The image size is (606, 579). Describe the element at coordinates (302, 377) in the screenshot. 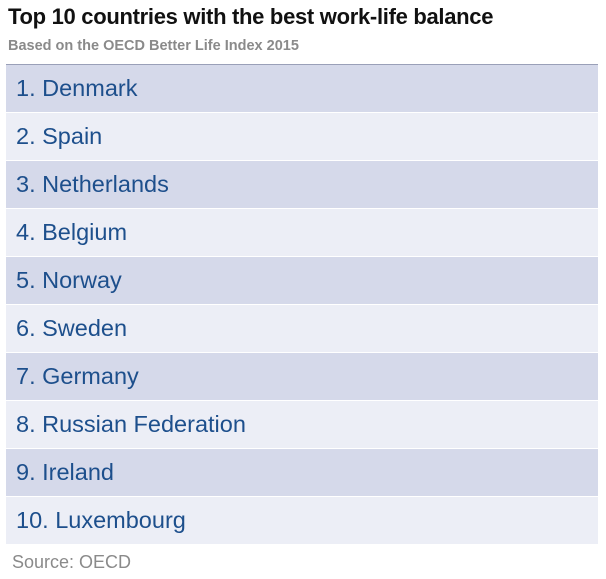

I see `list-item: 7. Germany` at that location.